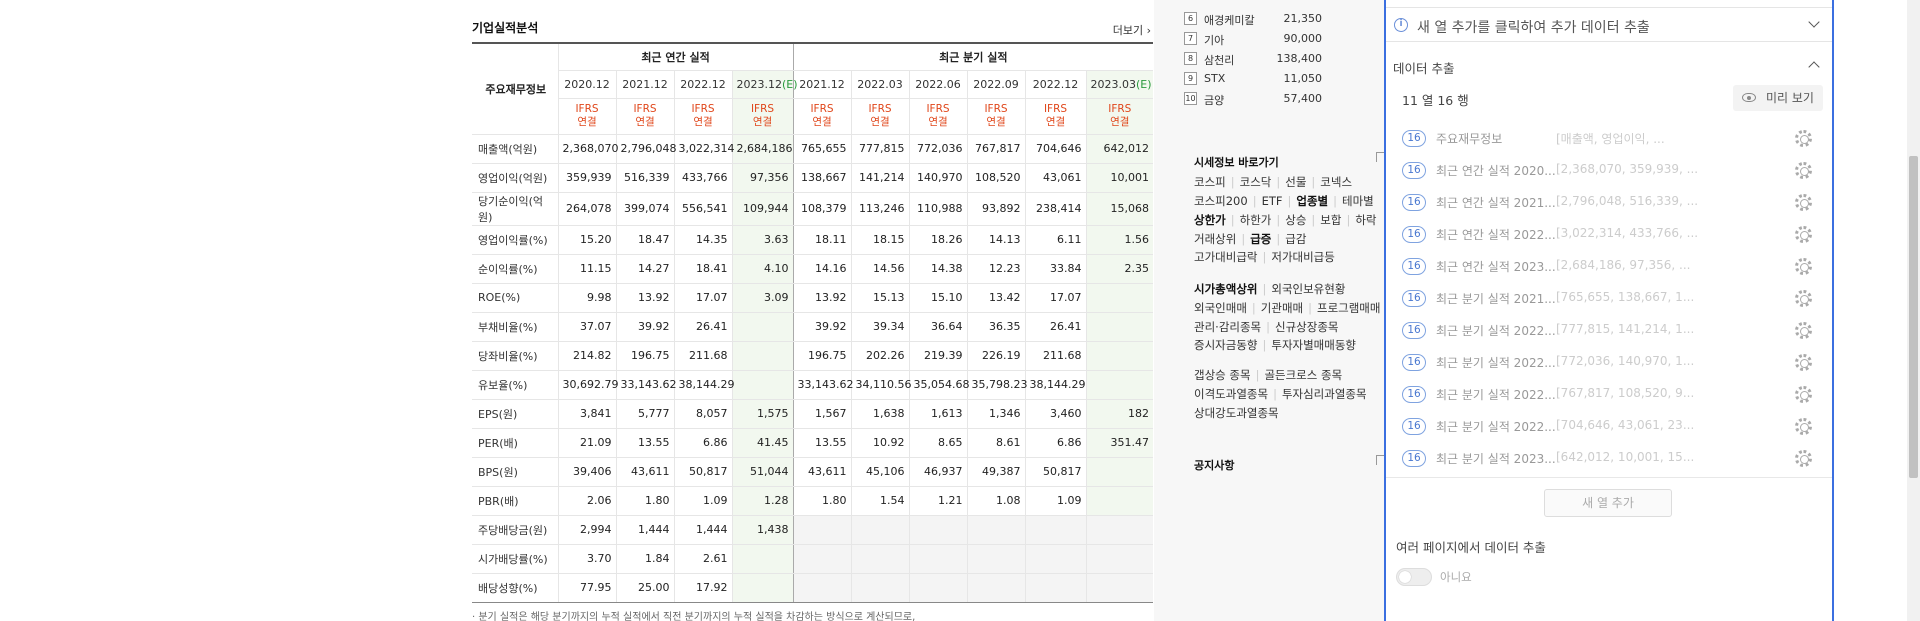 The image size is (1920, 621). I want to click on market-link-row: 이격도과열종목 | 투자심리과열종목, so click(1290, 394).